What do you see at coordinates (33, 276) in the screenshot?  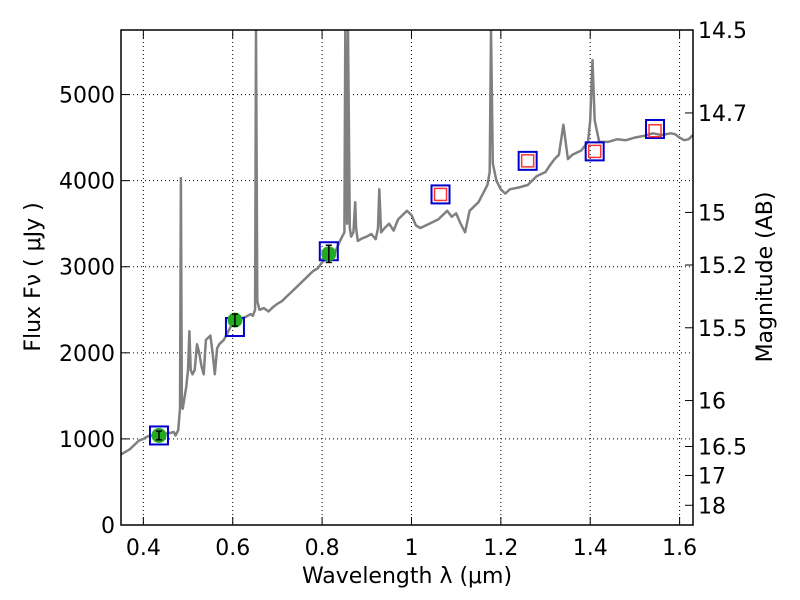 I see `y-axis-label: Flux Fν ( μJy )` at bounding box center [33, 276].